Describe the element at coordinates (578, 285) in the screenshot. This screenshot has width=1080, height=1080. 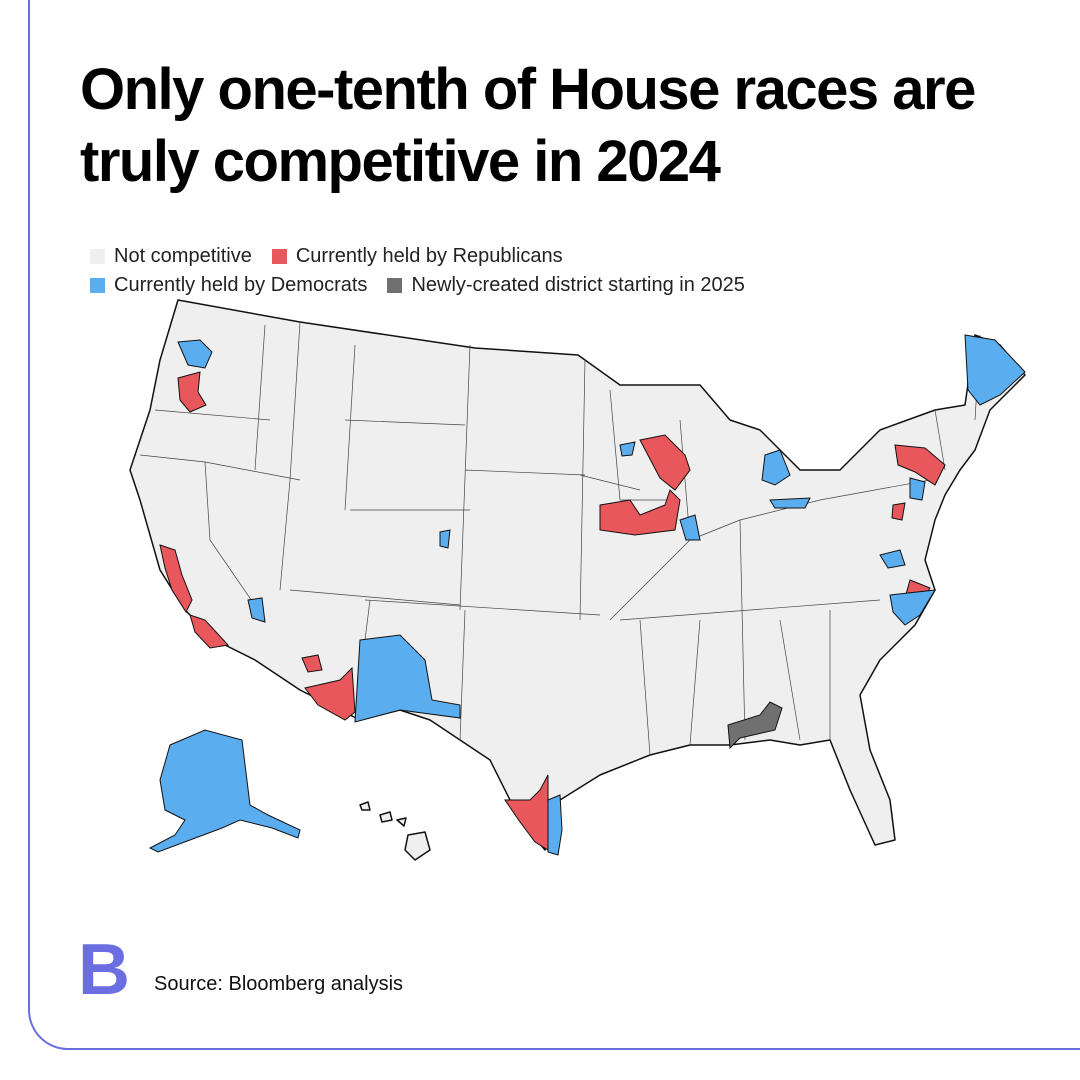
I see `legend-label: Newly-created district starting in 2025` at that location.